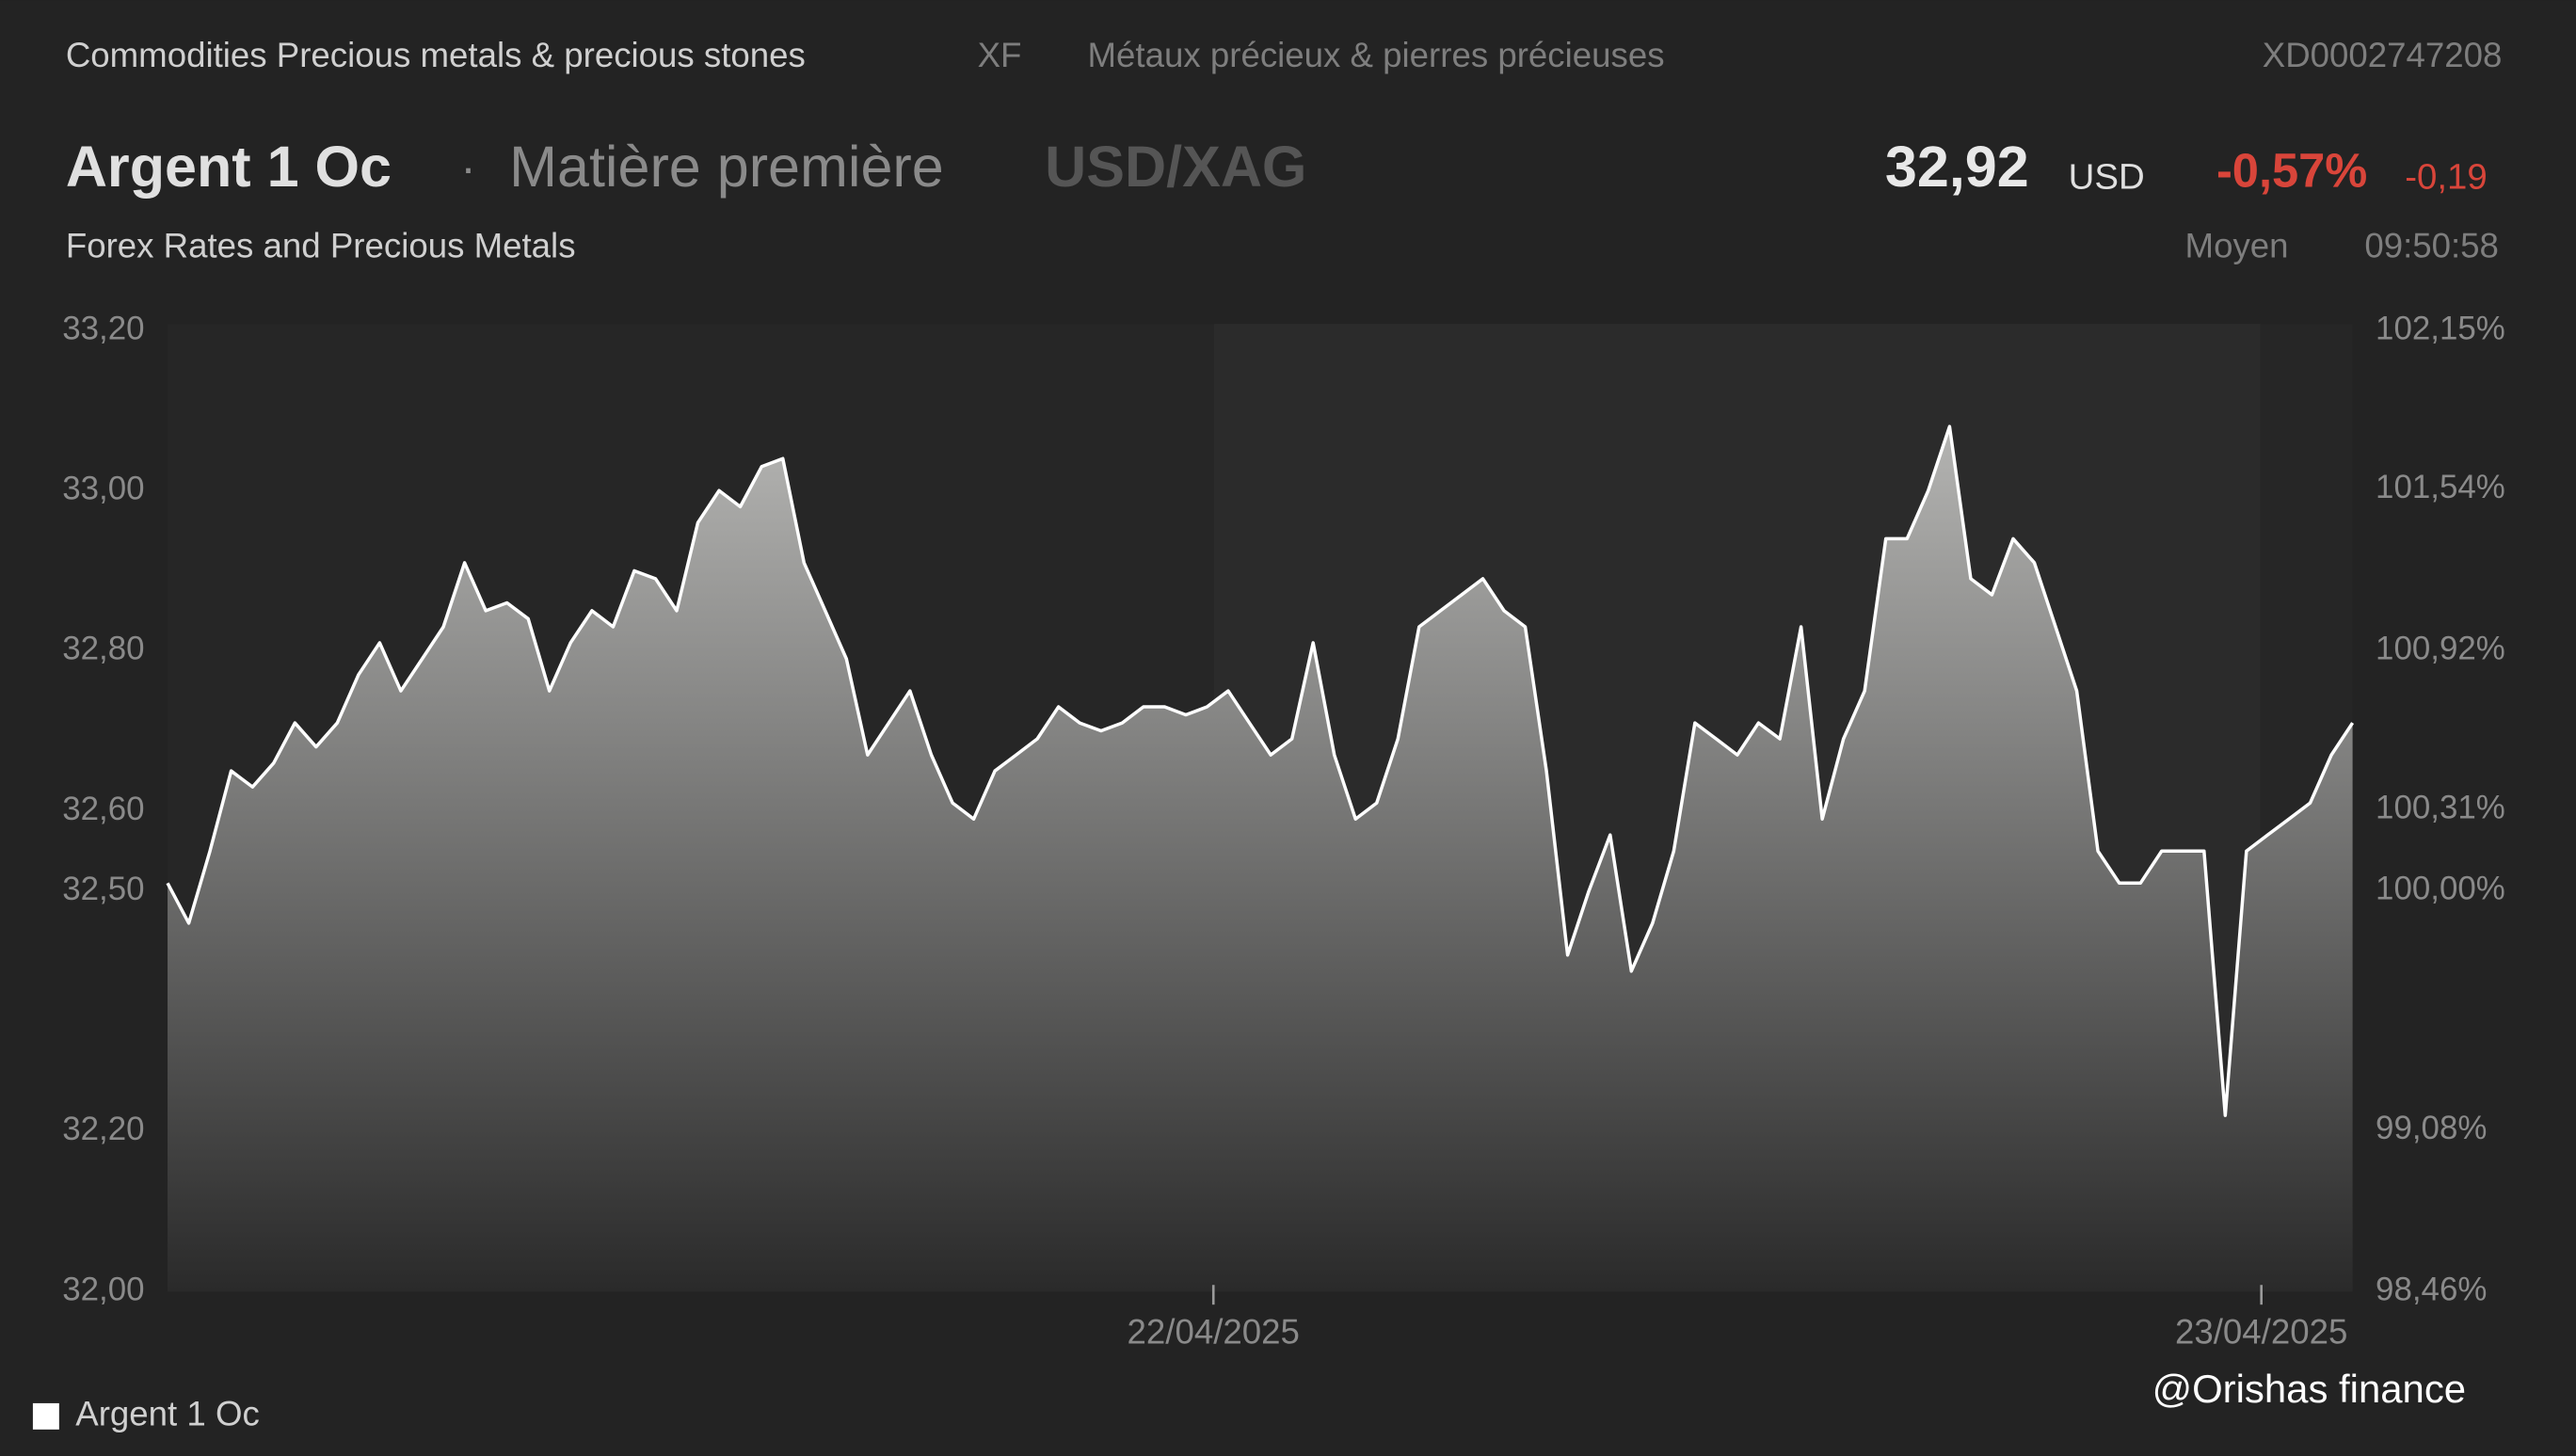 This screenshot has width=2576, height=1456. I want to click on price: 32,92, so click(1957, 167).